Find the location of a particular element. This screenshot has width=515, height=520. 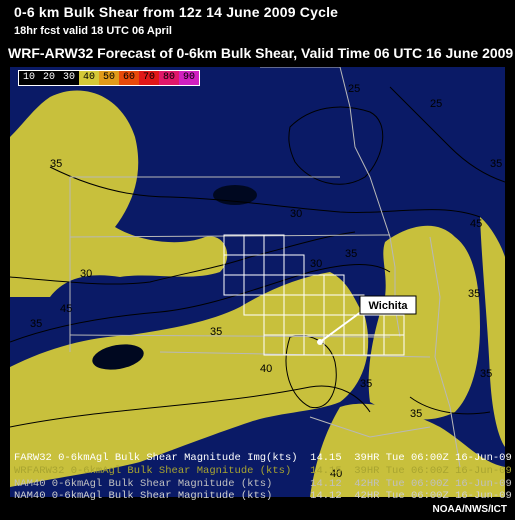

credit-label: NOAA/NWS/ICT is located at coordinates (469, 509).